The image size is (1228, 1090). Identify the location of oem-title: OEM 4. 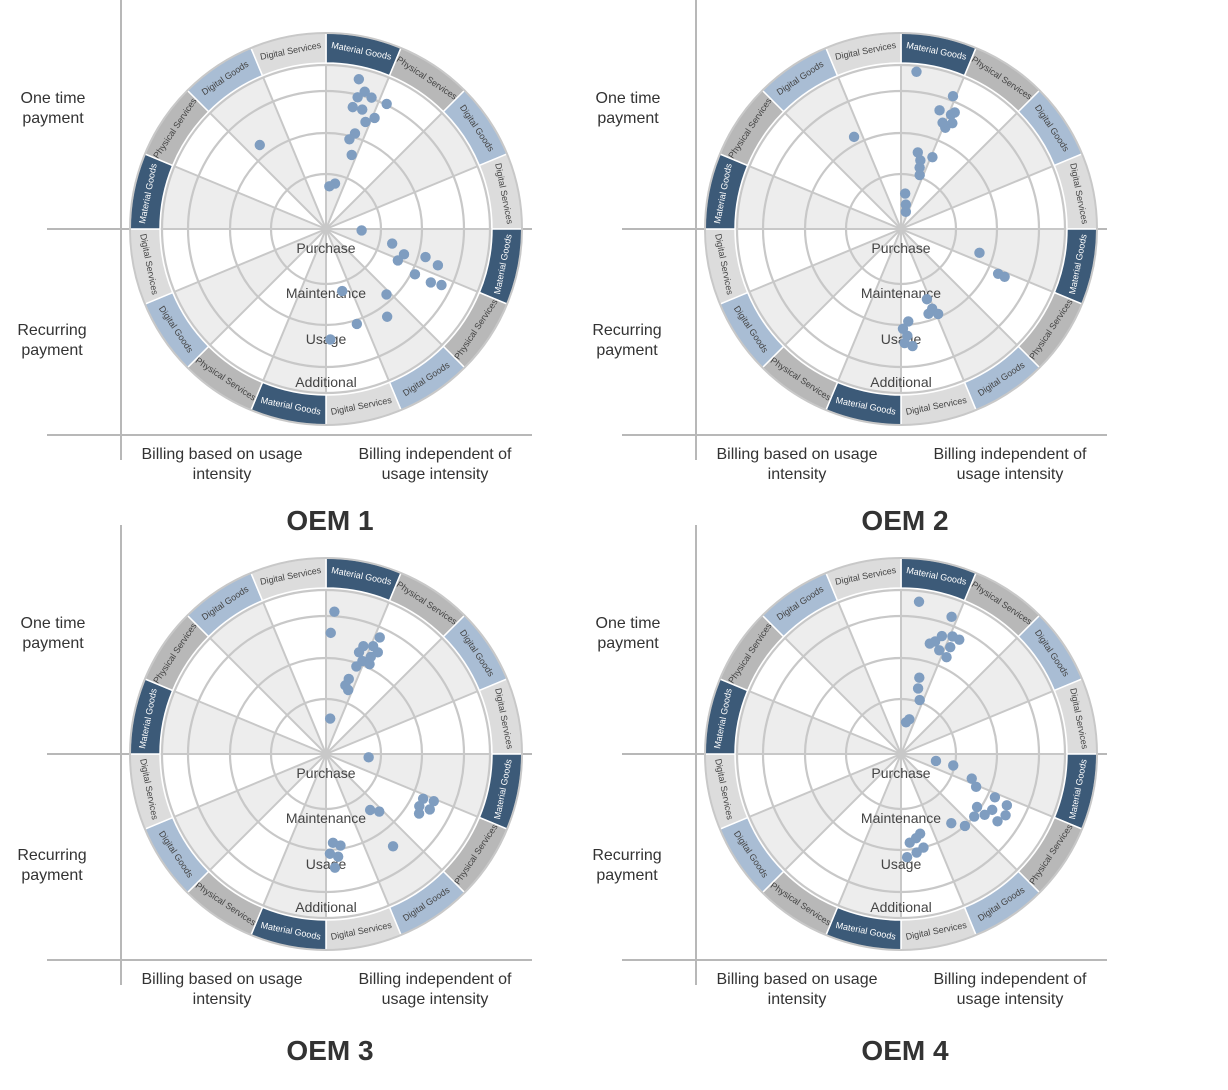
(905, 1050).